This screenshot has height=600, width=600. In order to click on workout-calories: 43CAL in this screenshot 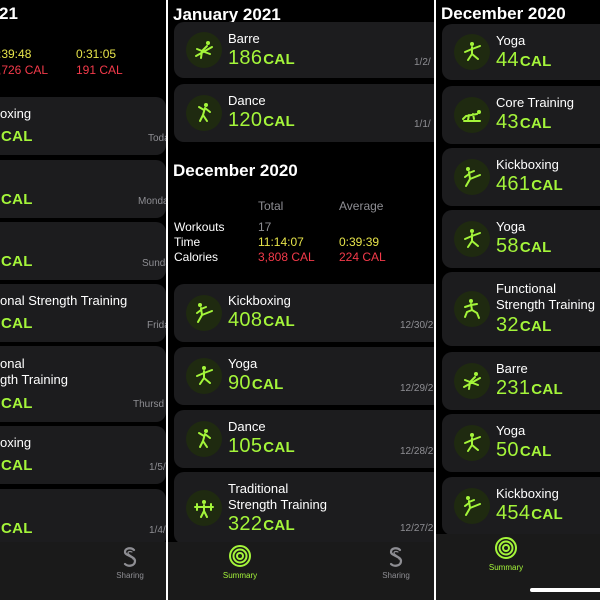, I will do `click(524, 122)`.